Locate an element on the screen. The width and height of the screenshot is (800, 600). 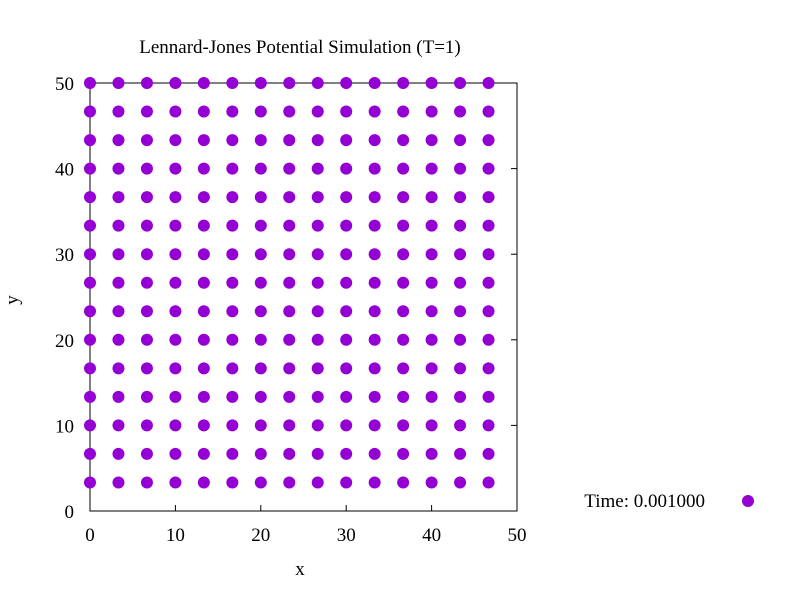
y-tick-label: 0 is located at coordinates (70, 512).